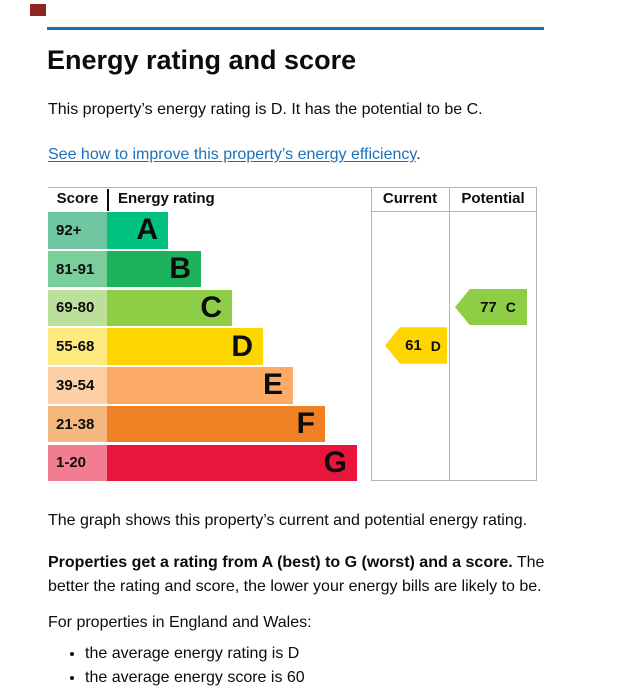 This screenshot has height=695, width=617. I want to click on column-header-score: Score, so click(77, 198).